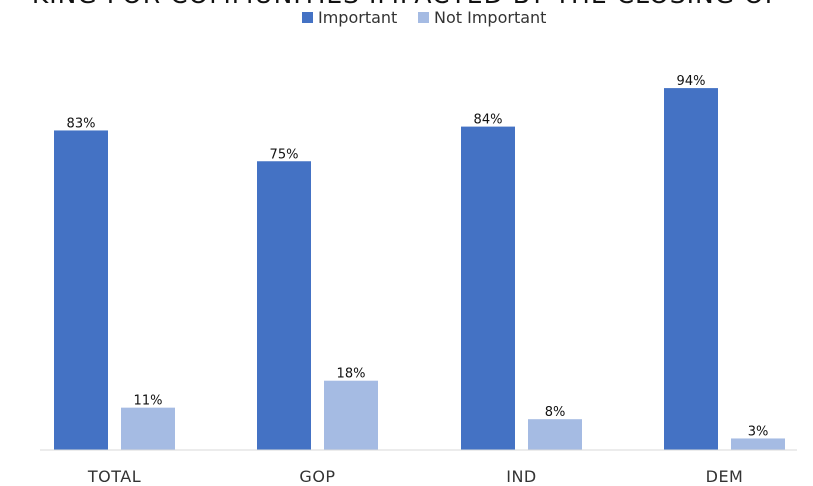 This screenshot has width=813, height=486. What do you see at coordinates (758, 444) in the screenshot?
I see `bar-not-important-dem` at bounding box center [758, 444].